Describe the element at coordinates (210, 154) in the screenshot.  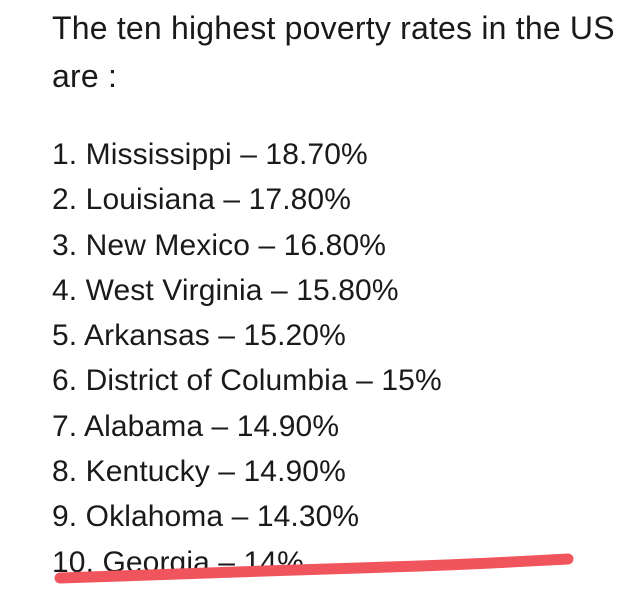
I see `list-item: 1. Mississippi – 18.70%` at that location.